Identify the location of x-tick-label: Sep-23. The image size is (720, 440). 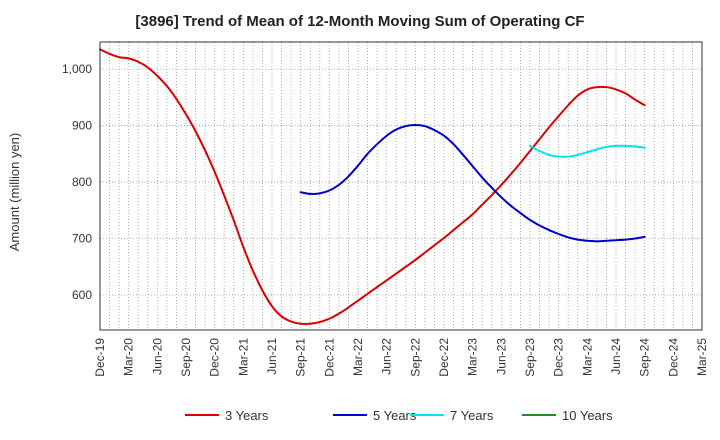
(530, 357).